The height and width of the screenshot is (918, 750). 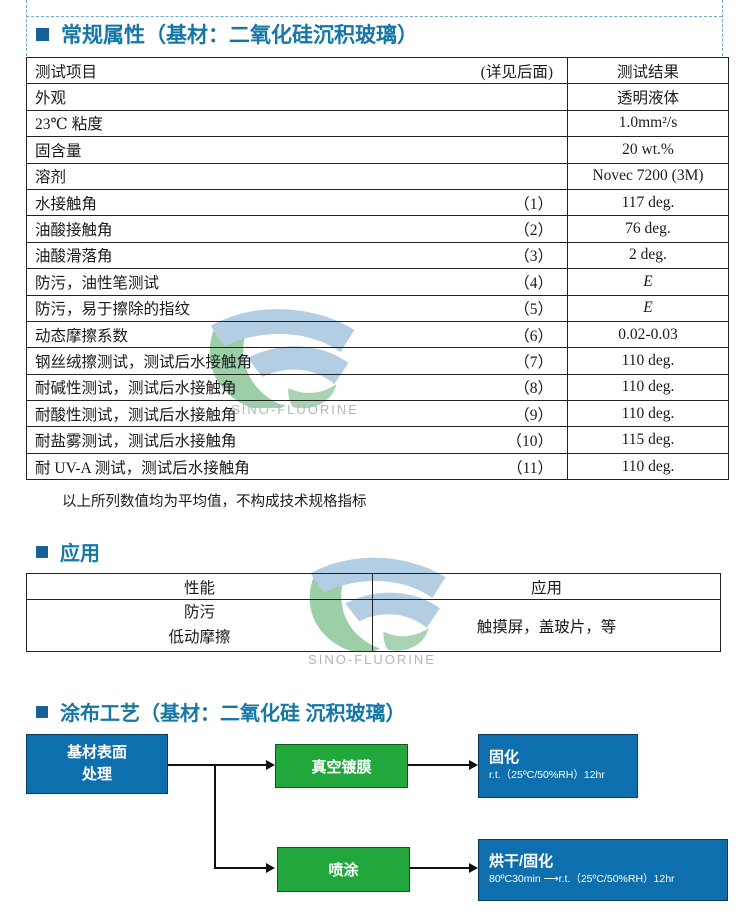 I want to click on table-row: 外观 透明液体, so click(x=377, y=97).